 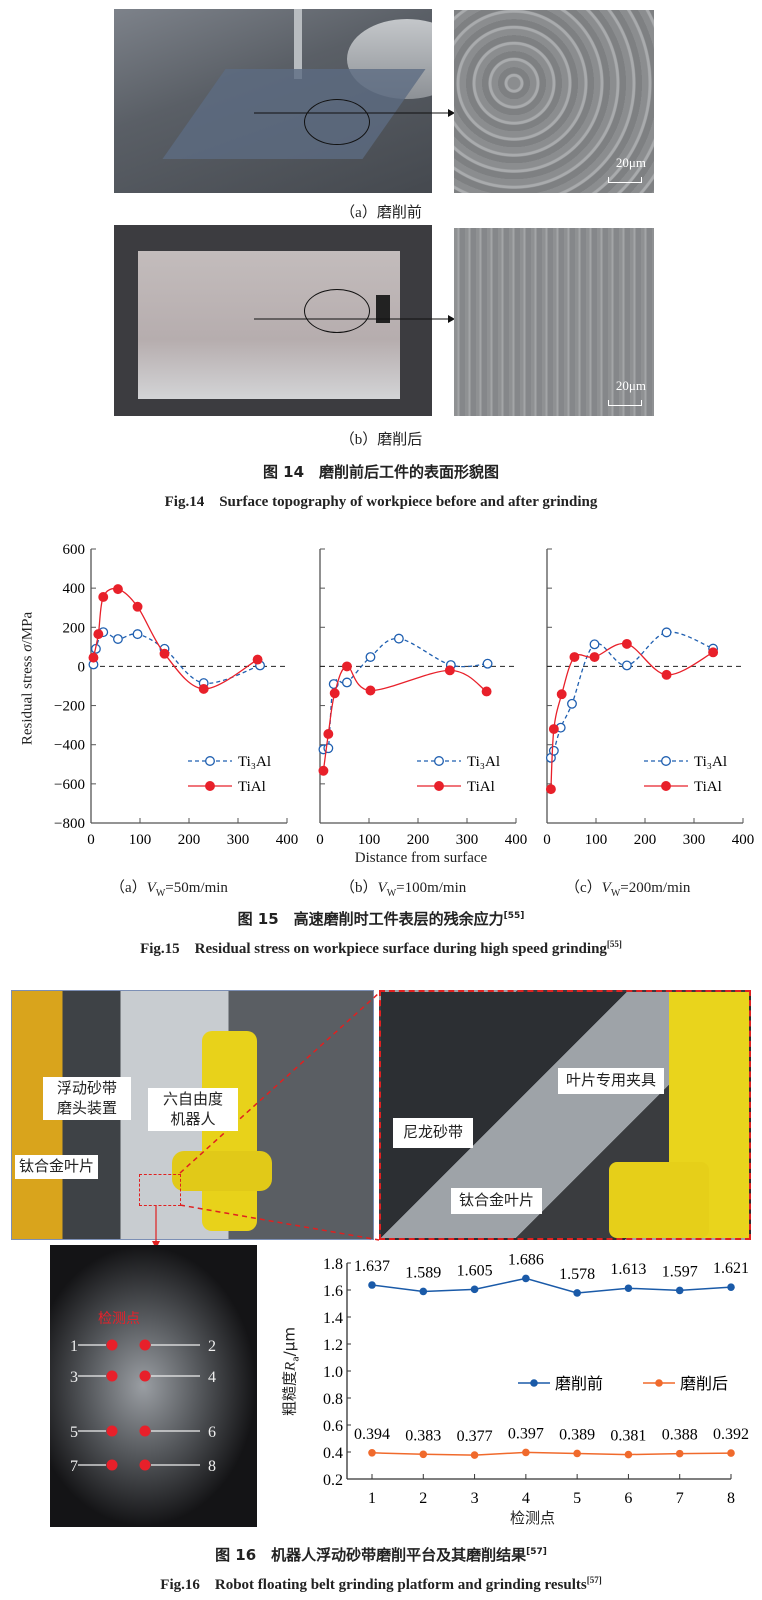 I want to click on photo-grinding-closeup, so click(x=565, y=1115).